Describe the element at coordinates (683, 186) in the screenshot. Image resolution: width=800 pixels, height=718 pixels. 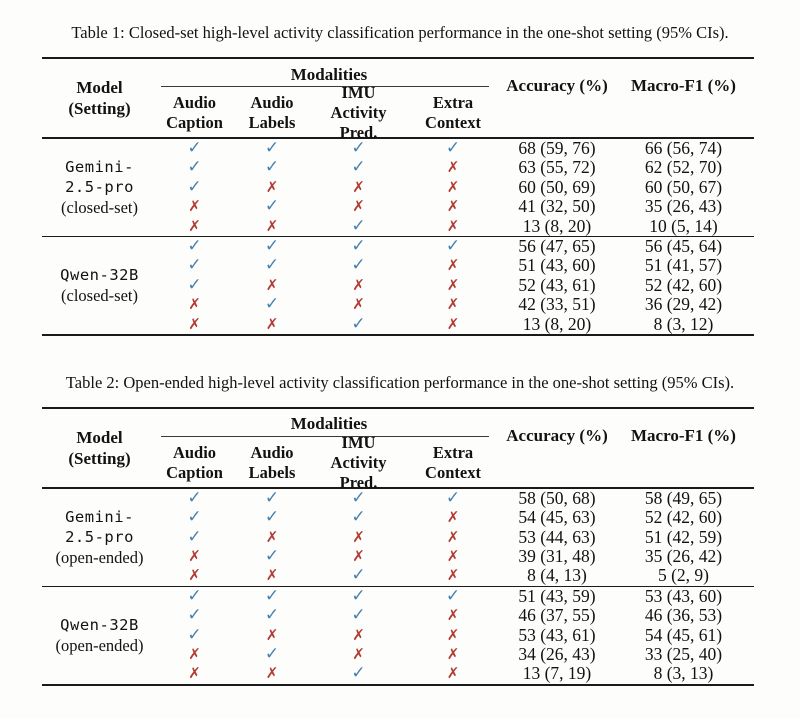
I see `macro-f1-value: 60 (50, 67)` at that location.